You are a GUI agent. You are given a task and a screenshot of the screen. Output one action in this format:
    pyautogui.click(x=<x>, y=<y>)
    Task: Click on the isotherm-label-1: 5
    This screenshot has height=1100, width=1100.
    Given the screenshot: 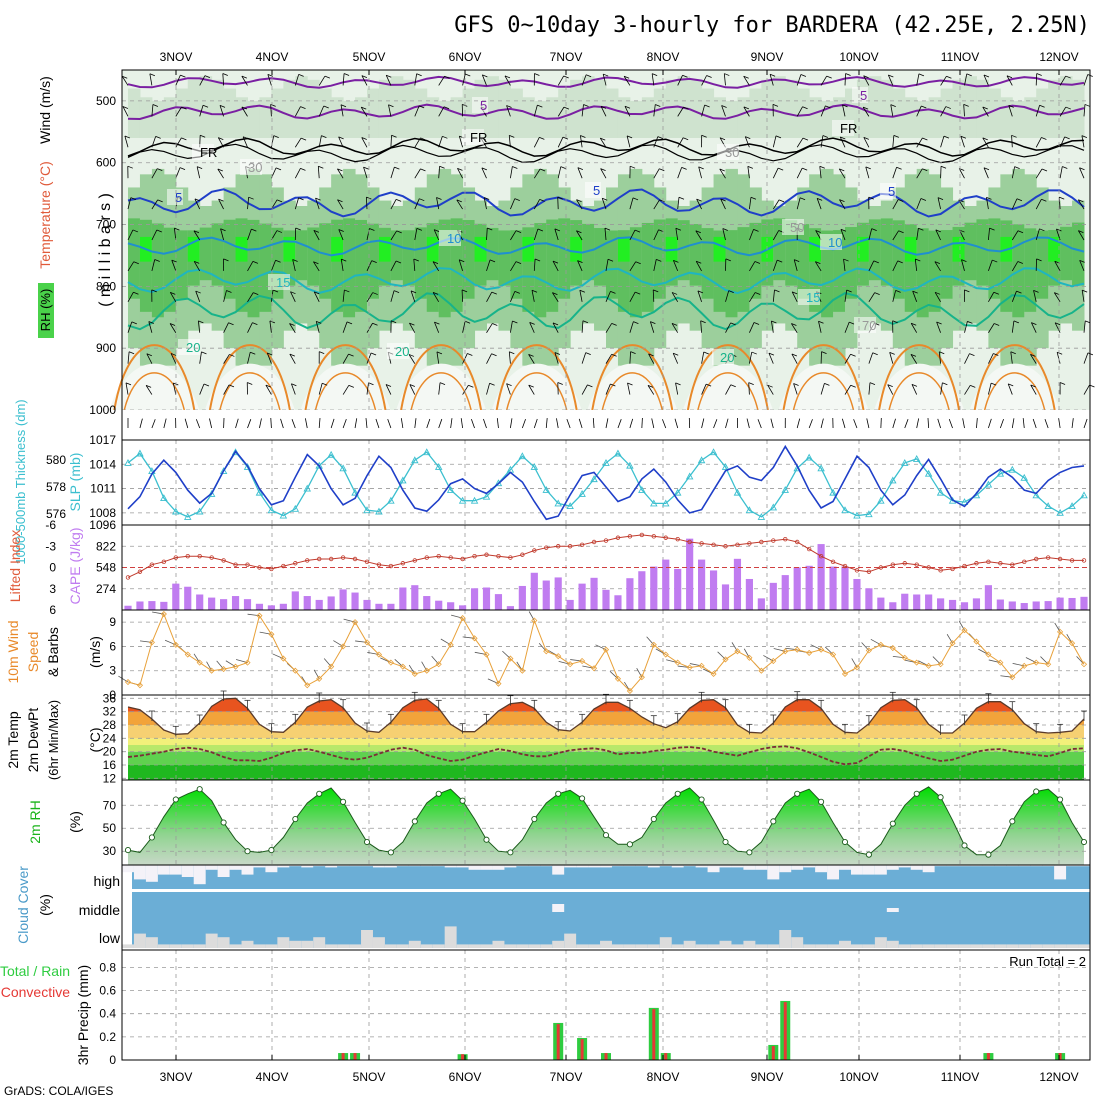 What is the action you would take?
    pyautogui.click(x=863, y=95)
    